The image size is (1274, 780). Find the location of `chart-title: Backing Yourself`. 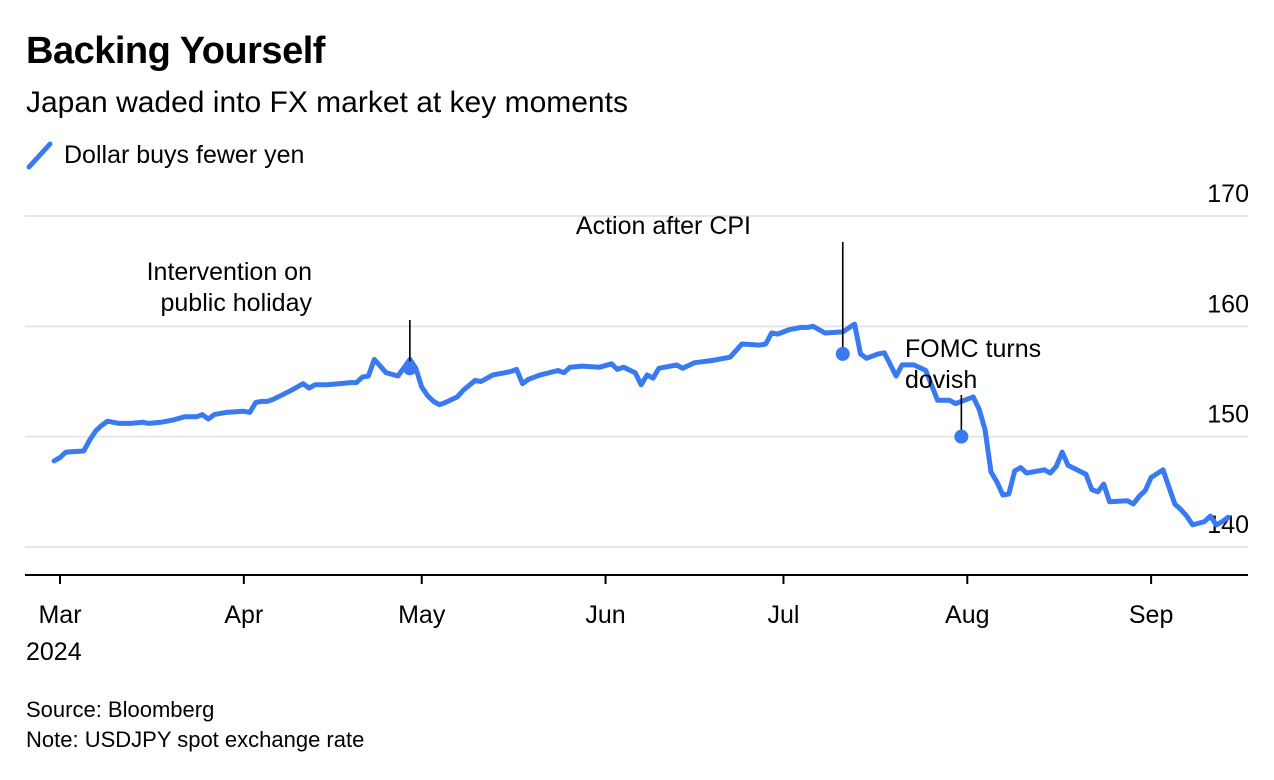

chart-title: Backing Yourself is located at coordinates (175, 51).